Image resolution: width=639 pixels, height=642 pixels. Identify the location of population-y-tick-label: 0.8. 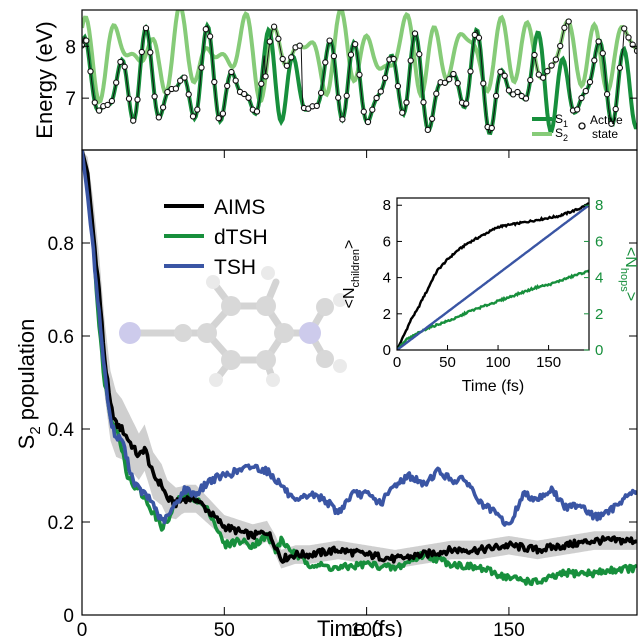
(61, 244).